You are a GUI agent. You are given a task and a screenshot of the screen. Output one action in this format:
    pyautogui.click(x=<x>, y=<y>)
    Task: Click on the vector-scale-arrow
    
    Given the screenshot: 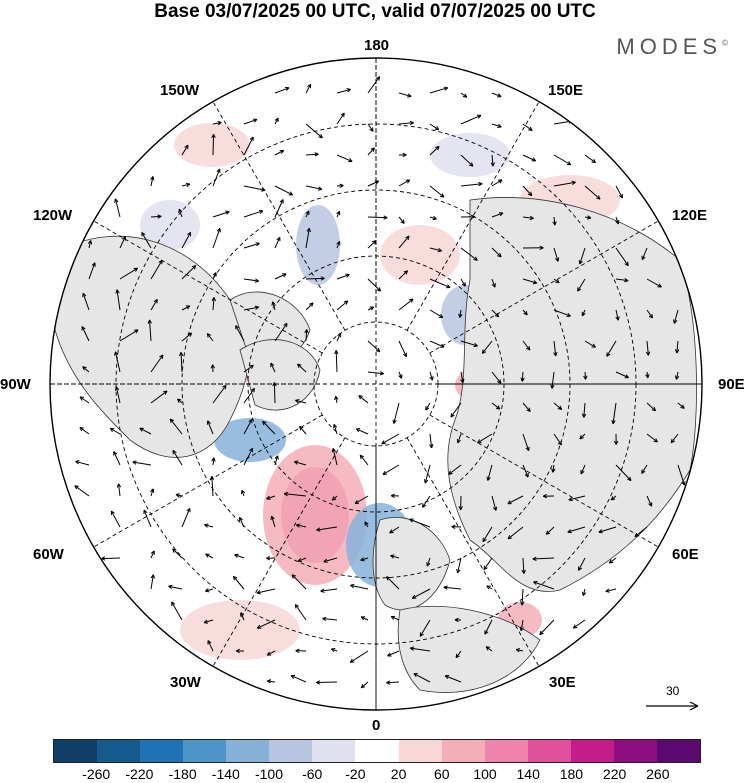 What is the action you would take?
    pyautogui.click(x=672, y=706)
    